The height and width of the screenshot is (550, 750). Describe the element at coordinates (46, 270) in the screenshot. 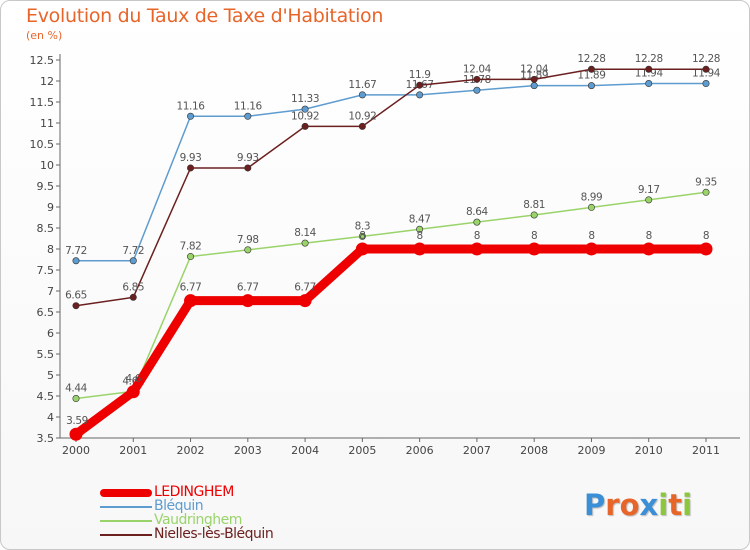

I see `y-tick-label: 7.5` at that location.